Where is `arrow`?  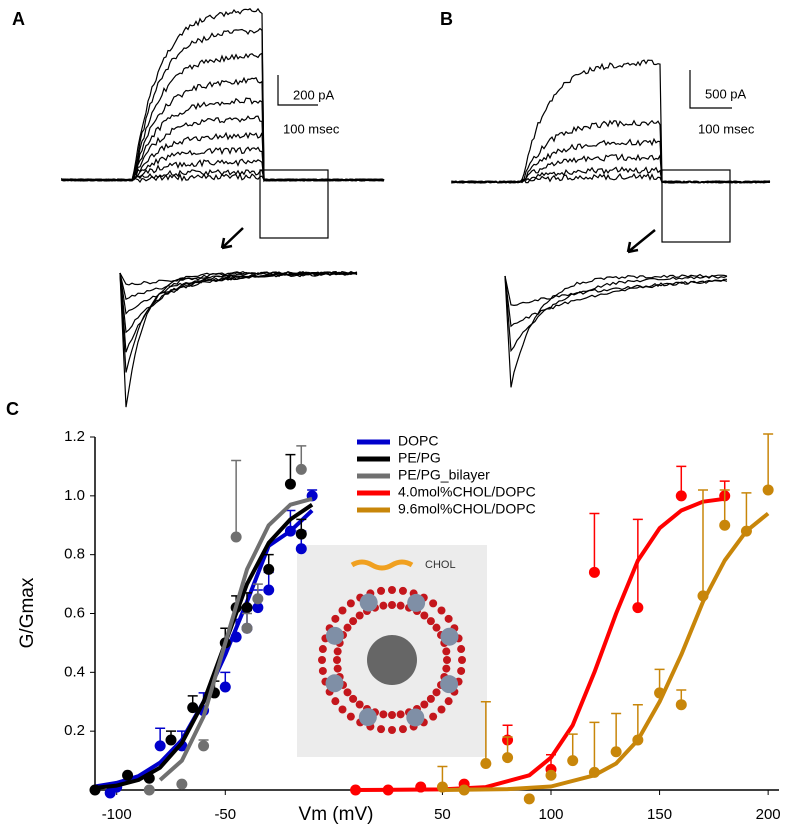
arrow is located at coordinates (641, 241).